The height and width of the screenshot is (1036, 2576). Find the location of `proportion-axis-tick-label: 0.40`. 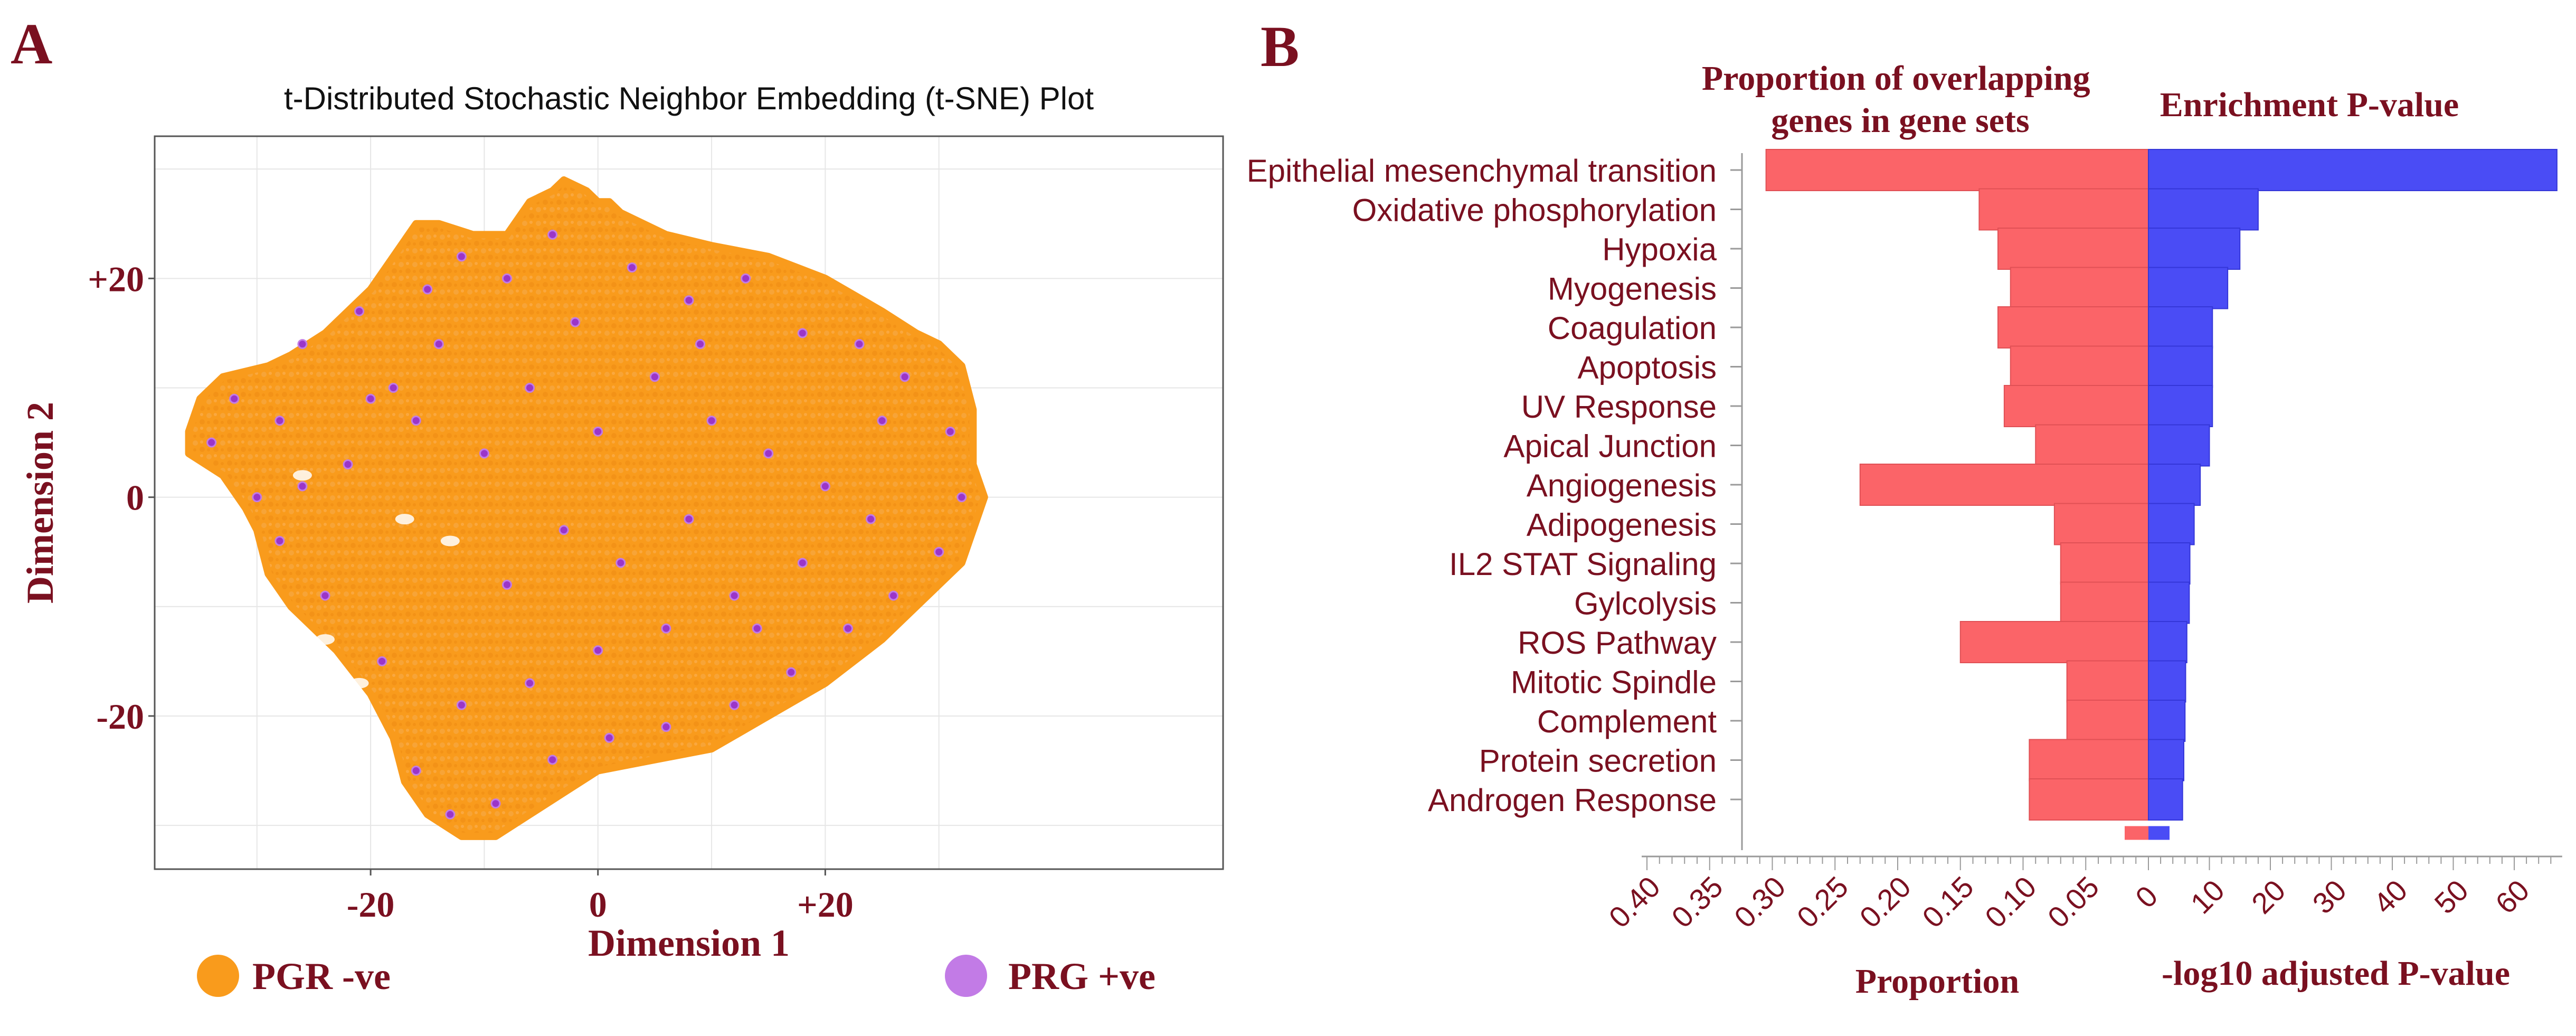

proportion-axis-tick-label: 0.40 is located at coordinates (1634, 902).